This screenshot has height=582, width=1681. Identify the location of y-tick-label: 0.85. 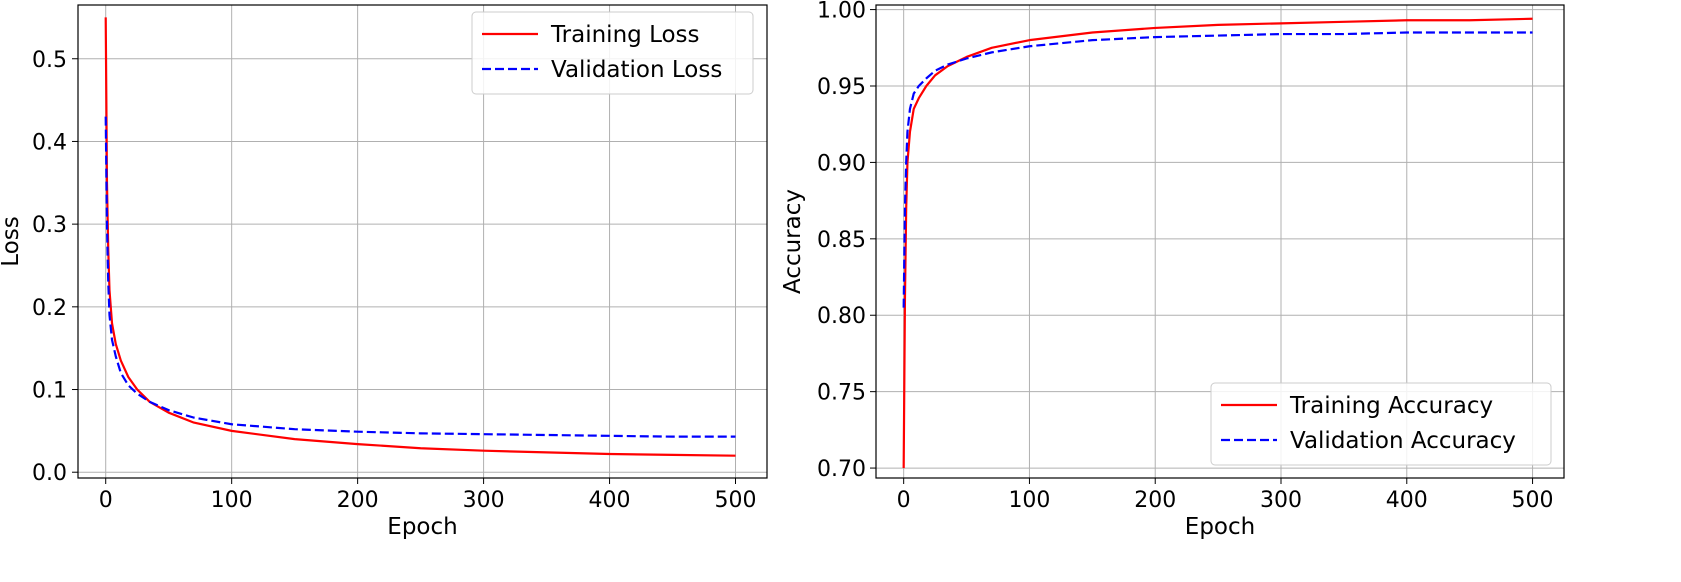
(841, 240).